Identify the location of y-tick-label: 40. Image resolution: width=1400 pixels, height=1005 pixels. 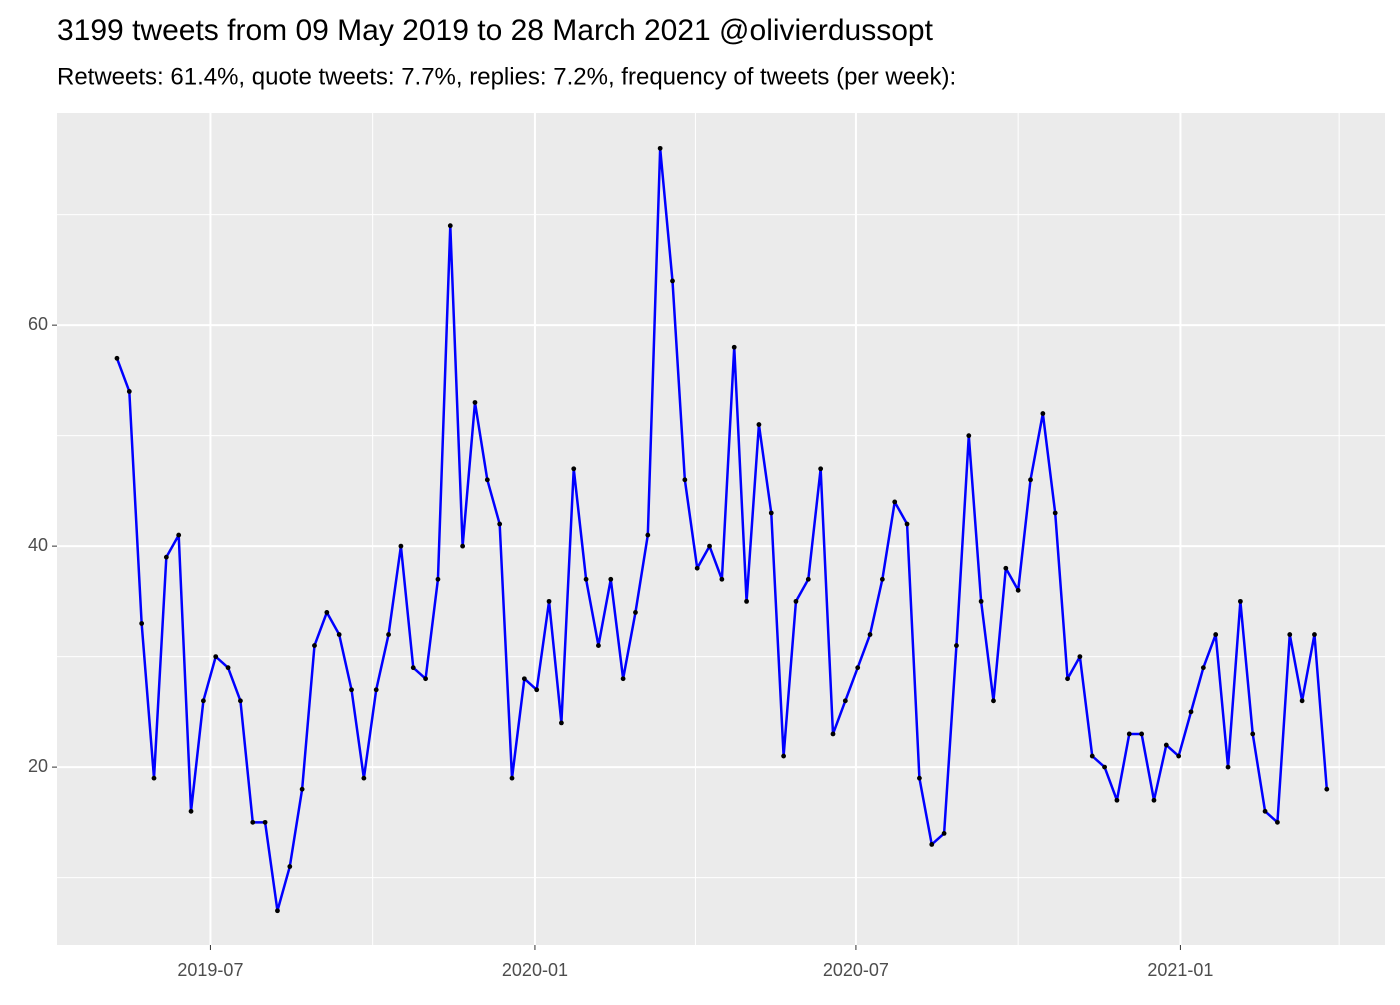
(38, 545).